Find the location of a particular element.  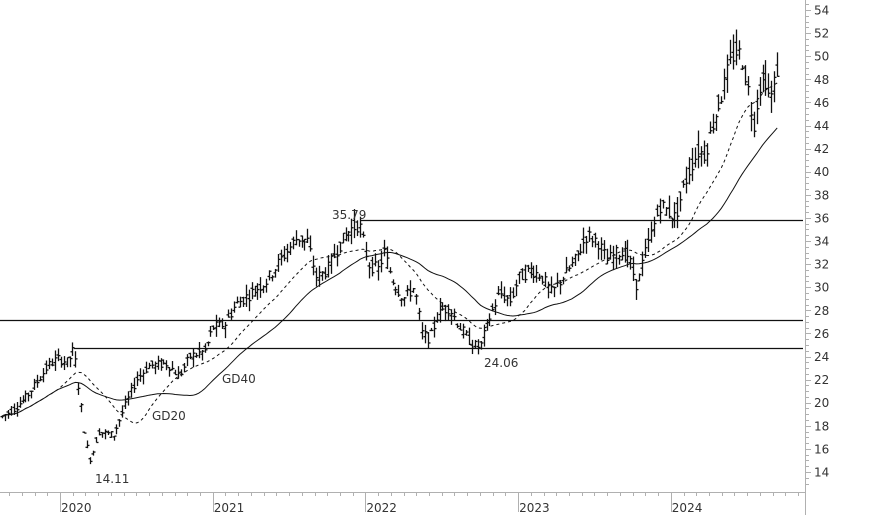

svg-text: 2021 is located at coordinates (229, 508).